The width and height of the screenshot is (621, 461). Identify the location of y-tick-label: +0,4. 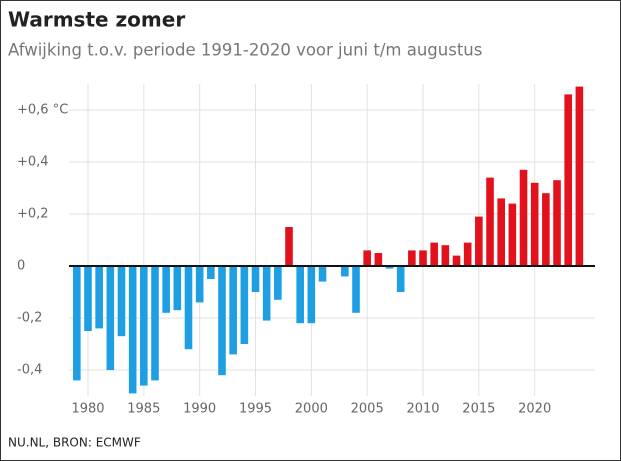
(33, 162).